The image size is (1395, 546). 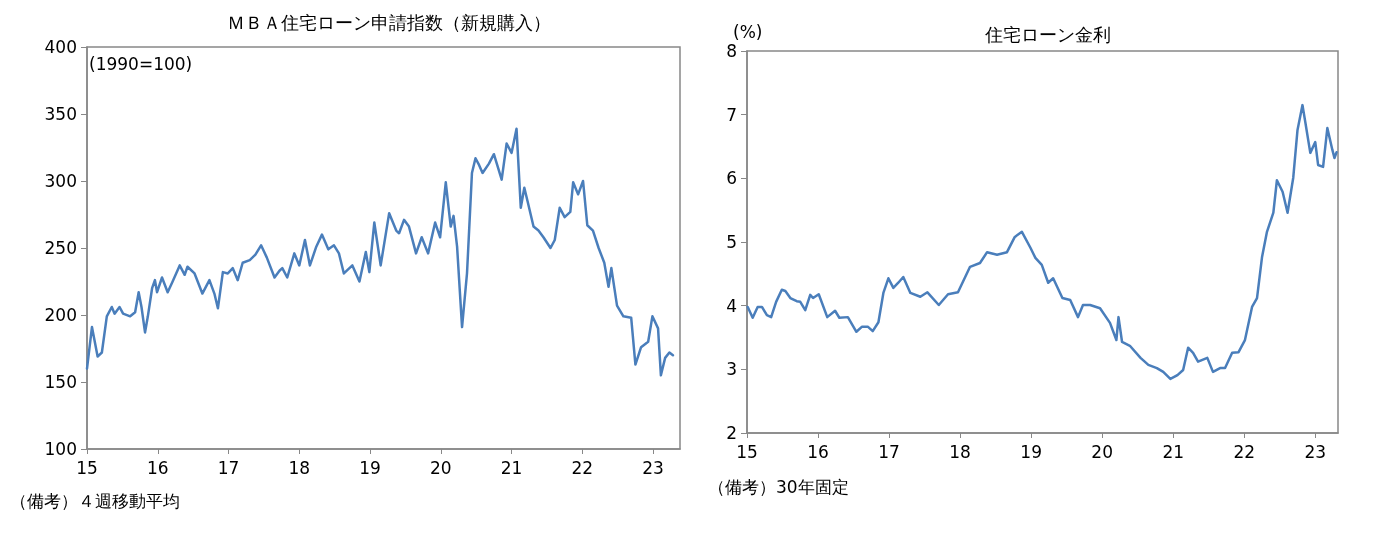 I want to click on y-axis-title: (%), so click(x=748, y=31).